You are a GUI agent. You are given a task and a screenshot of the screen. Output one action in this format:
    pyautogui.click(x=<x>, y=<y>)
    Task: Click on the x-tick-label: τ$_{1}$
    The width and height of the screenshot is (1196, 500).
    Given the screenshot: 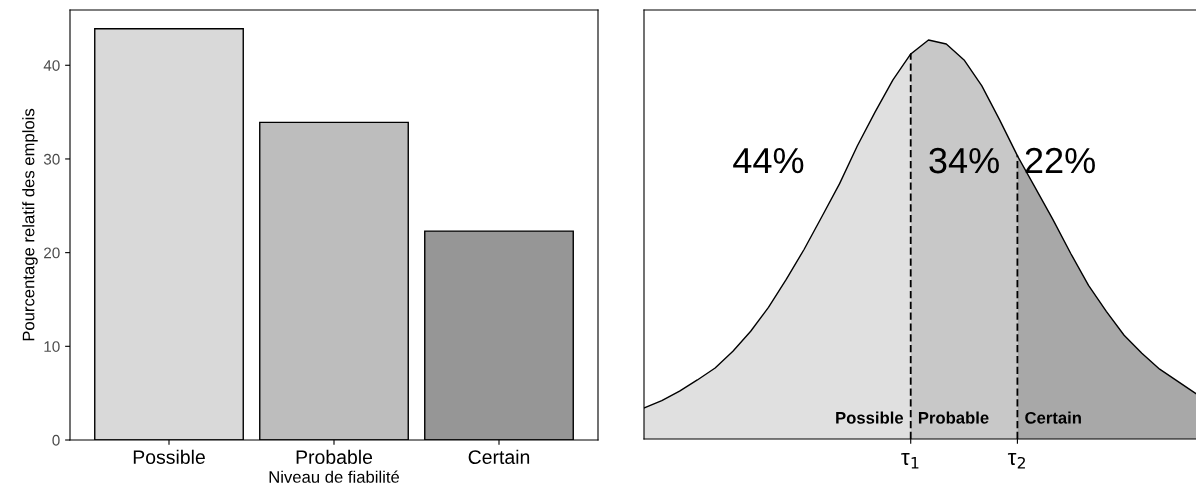 What is the action you would take?
    pyautogui.click(x=910, y=461)
    